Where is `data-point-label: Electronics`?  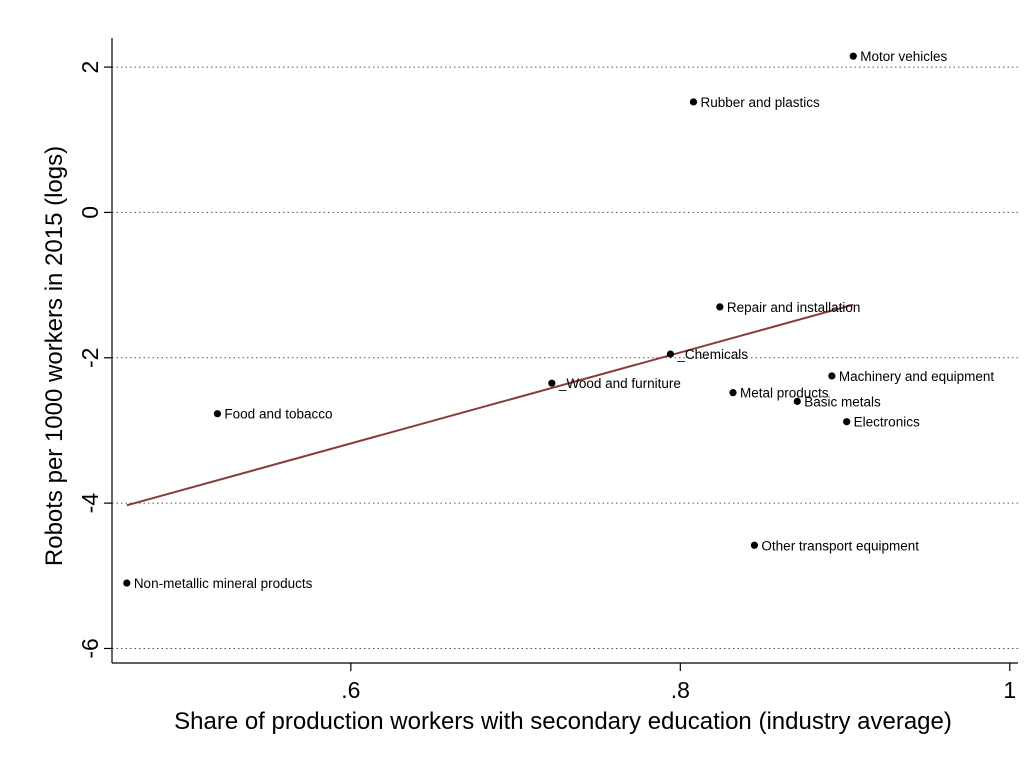 data-point-label: Electronics is located at coordinates (887, 422).